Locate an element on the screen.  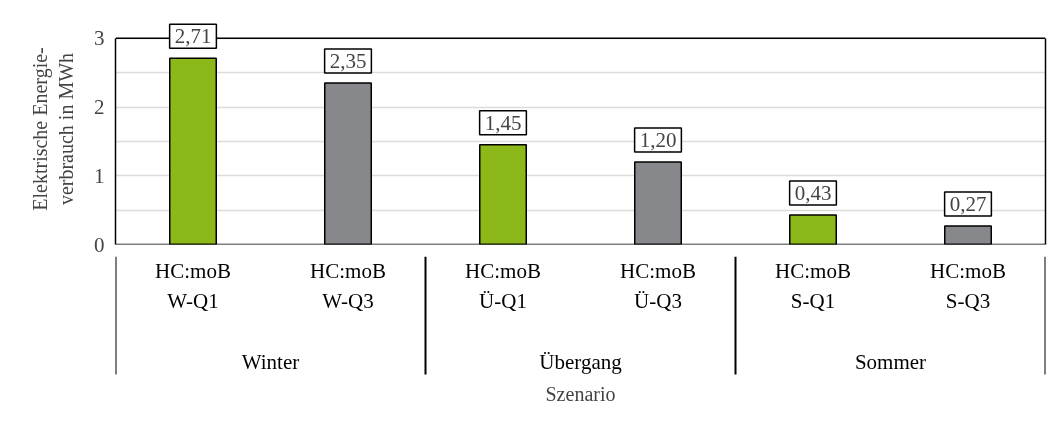
y-tick-label: 2 is located at coordinates (99, 107).